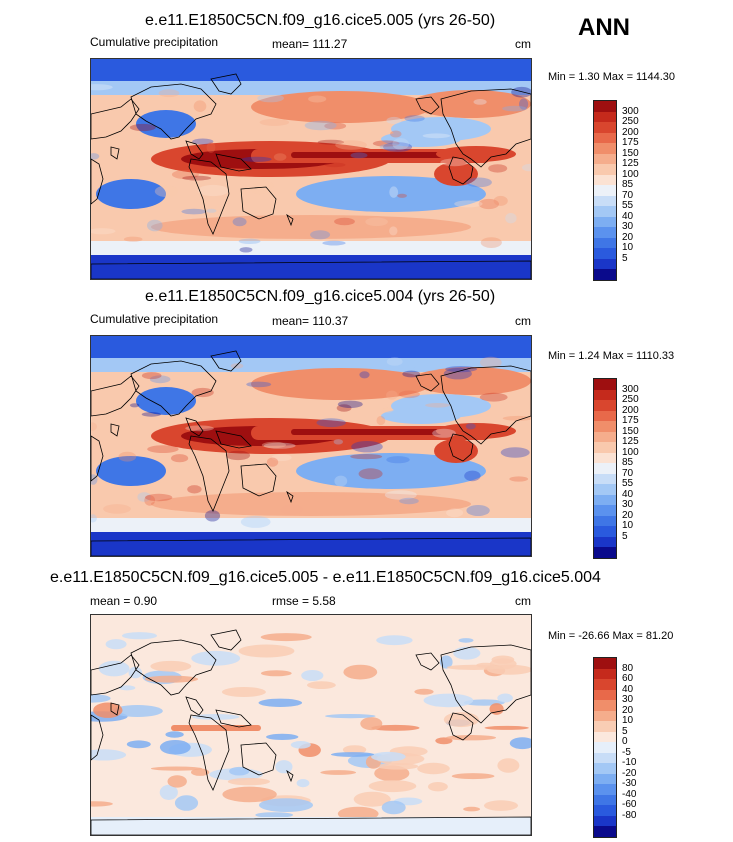 The width and height of the screenshot is (733, 842). What do you see at coordinates (629, 815) in the screenshot?
I see `colorbar-tick-label: -80` at bounding box center [629, 815].